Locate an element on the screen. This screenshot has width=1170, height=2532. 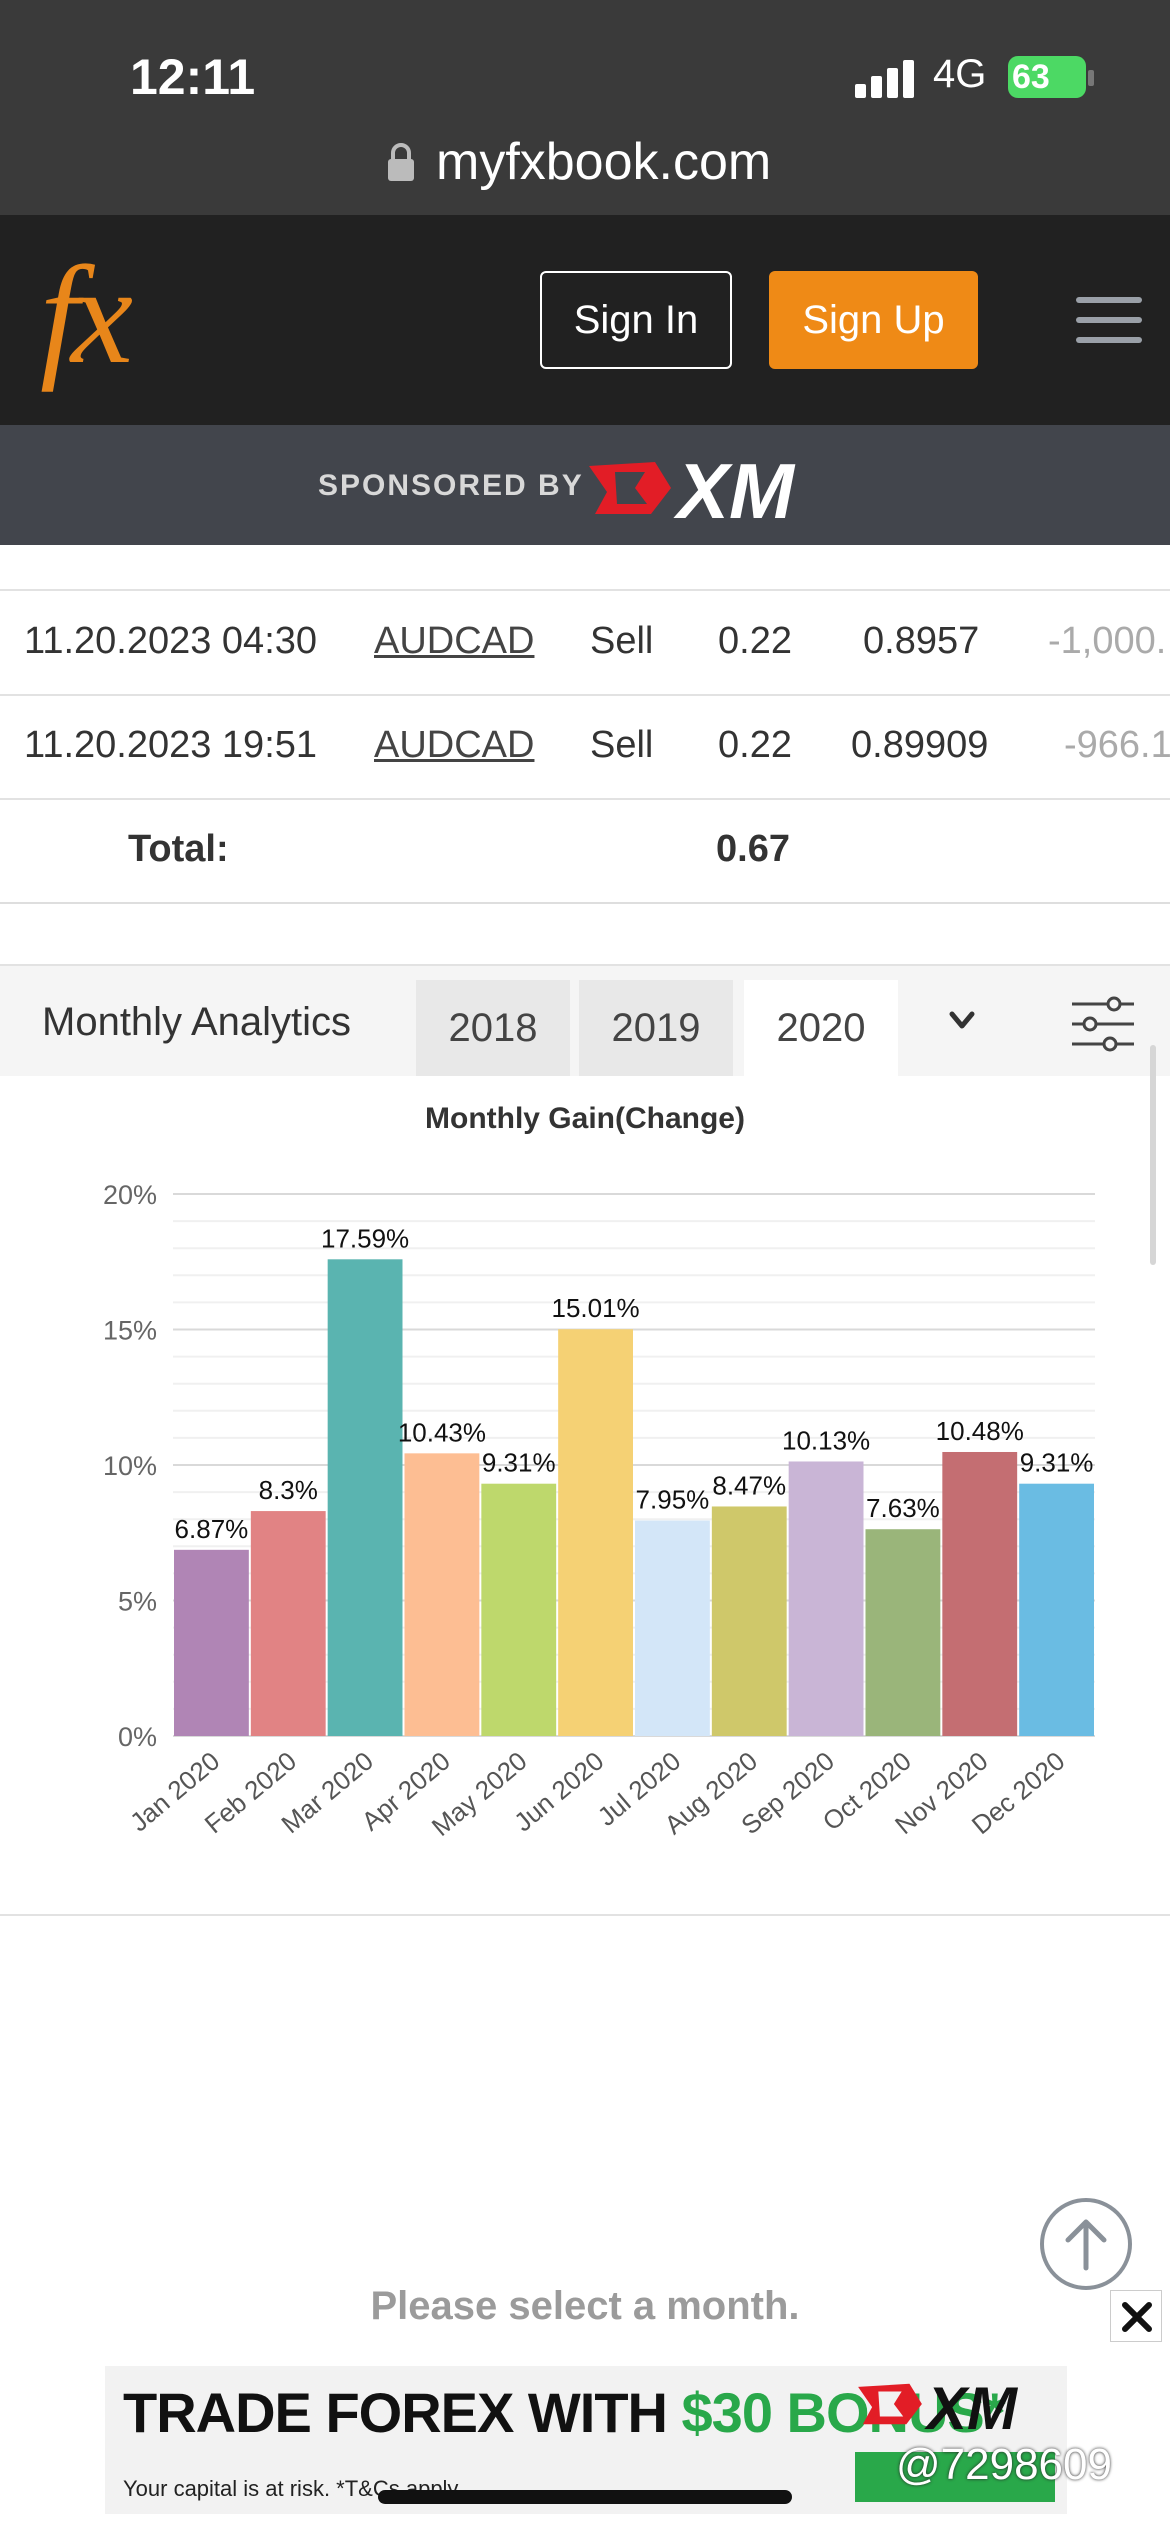
trade-profit: -1,000. is located at coordinates (1107, 641).